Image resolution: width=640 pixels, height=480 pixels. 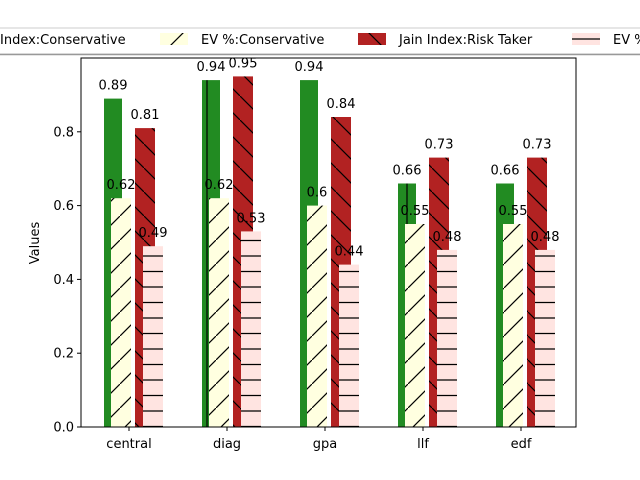 I want to click on x-tick-label: llf, so click(x=423, y=444).